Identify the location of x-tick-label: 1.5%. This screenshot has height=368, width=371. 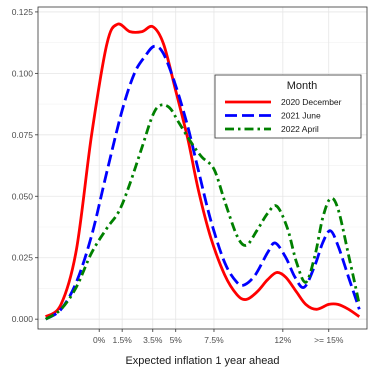
(122, 340).